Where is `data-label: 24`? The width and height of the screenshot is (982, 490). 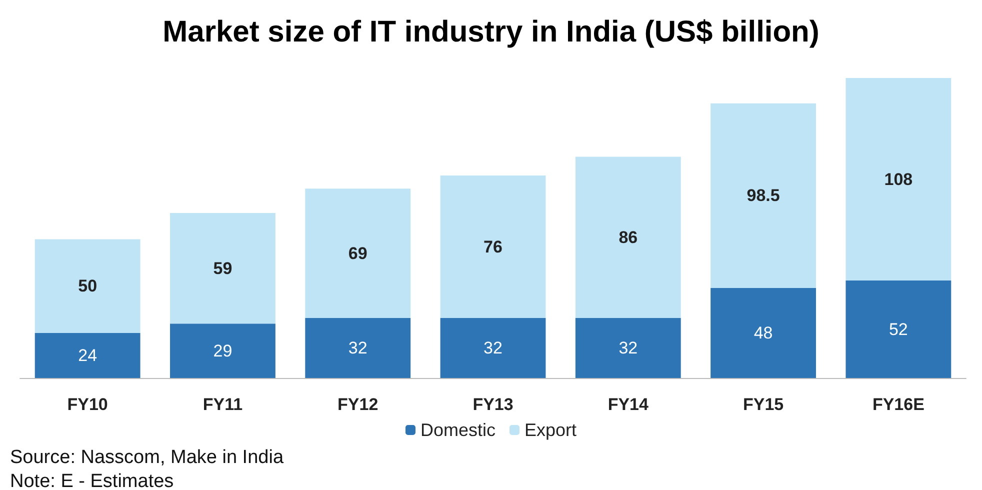 data-label: 24 is located at coordinates (88, 355).